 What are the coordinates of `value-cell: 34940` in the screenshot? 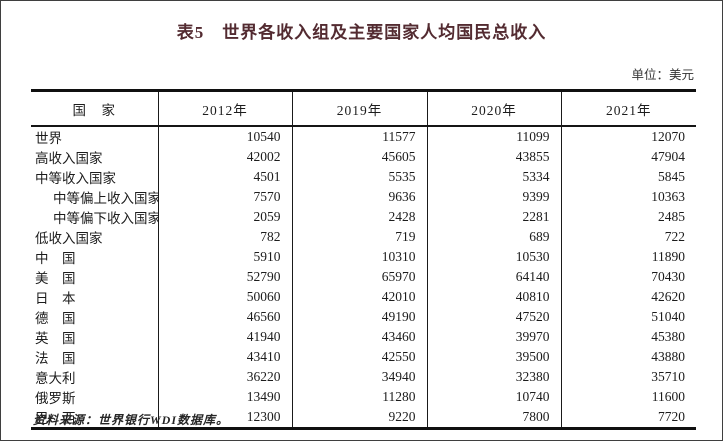 It's located at (359, 377).